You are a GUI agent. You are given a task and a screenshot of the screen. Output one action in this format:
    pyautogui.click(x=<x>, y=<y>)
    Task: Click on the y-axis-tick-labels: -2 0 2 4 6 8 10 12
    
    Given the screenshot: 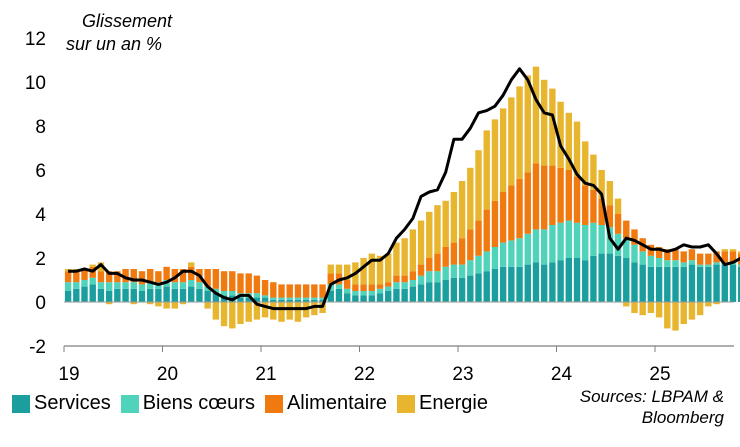 What is the action you would take?
    pyautogui.click(x=36, y=193)
    